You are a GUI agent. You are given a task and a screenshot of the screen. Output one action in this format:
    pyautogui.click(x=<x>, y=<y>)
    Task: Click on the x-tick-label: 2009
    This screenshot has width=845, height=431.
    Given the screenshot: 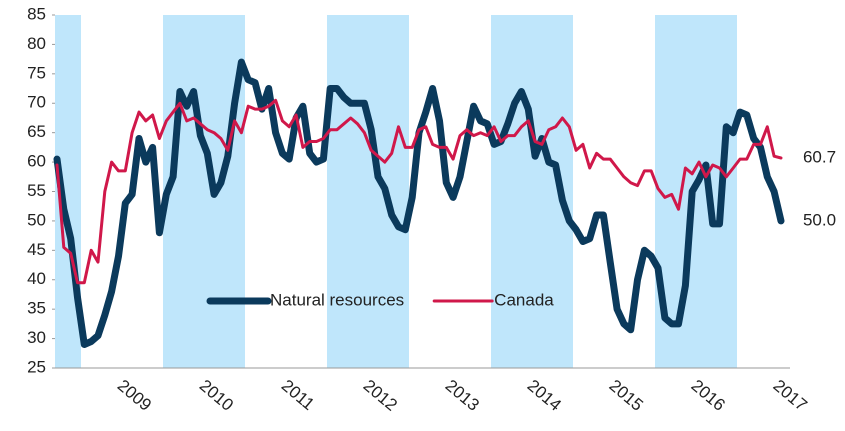 What is the action you would take?
    pyautogui.click(x=134, y=395)
    